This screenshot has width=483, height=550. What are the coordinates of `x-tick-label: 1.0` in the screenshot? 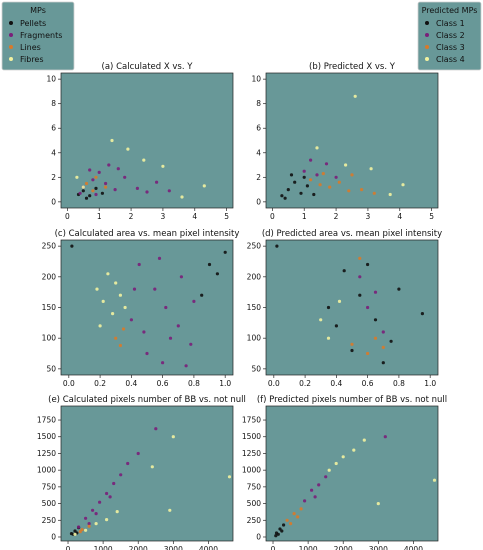 It's located at (430, 383).